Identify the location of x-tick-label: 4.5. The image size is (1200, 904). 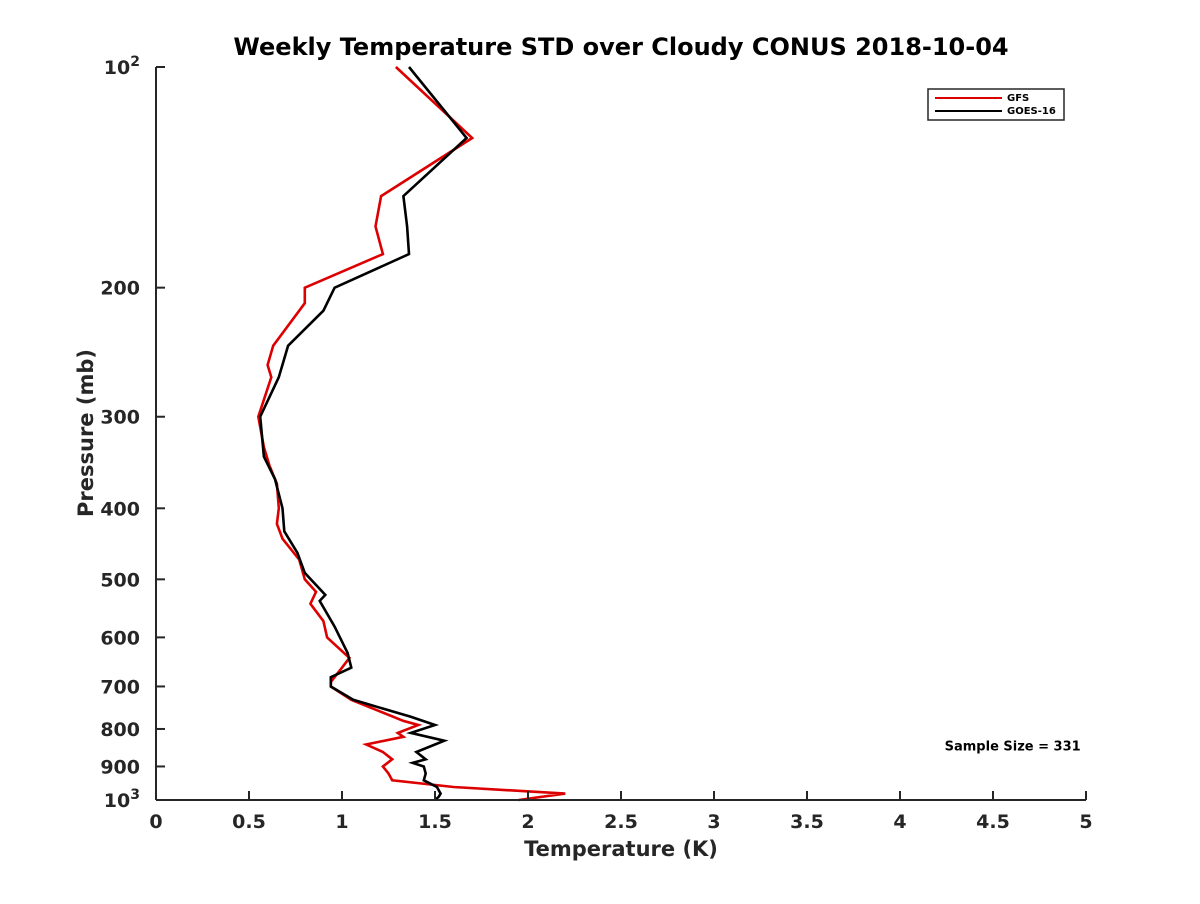
(993, 822).